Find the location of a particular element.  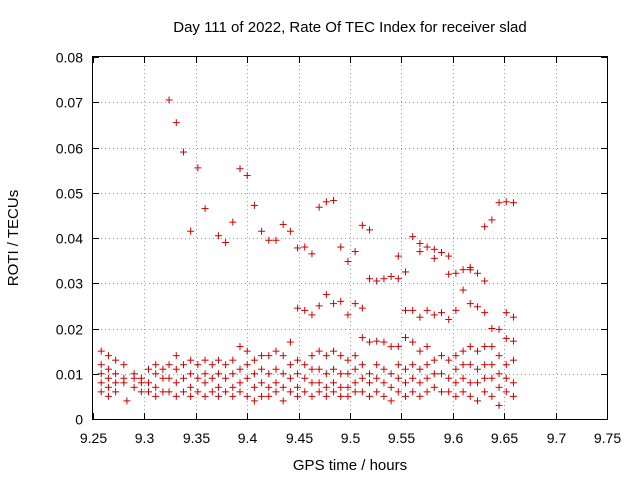

x-tick-label: 9.75 is located at coordinates (607, 438).